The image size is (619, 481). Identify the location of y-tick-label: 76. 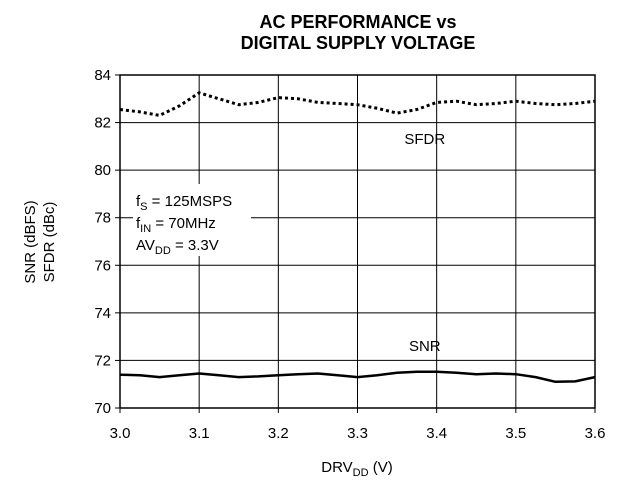
(102, 265).